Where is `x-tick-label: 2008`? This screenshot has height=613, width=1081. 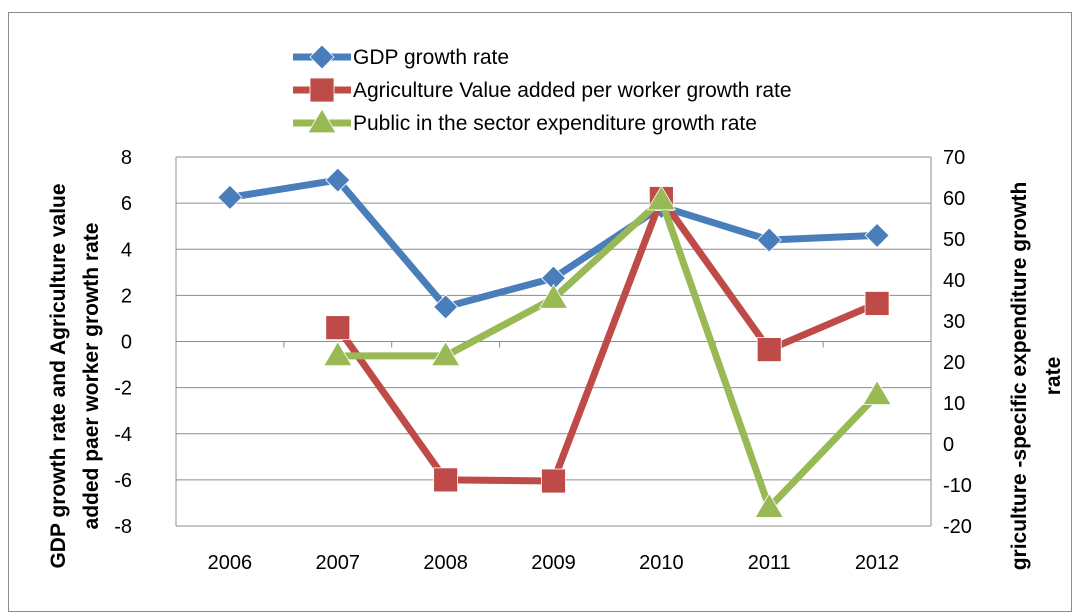 x-tick-label: 2008 is located at coordinates (445, 563).